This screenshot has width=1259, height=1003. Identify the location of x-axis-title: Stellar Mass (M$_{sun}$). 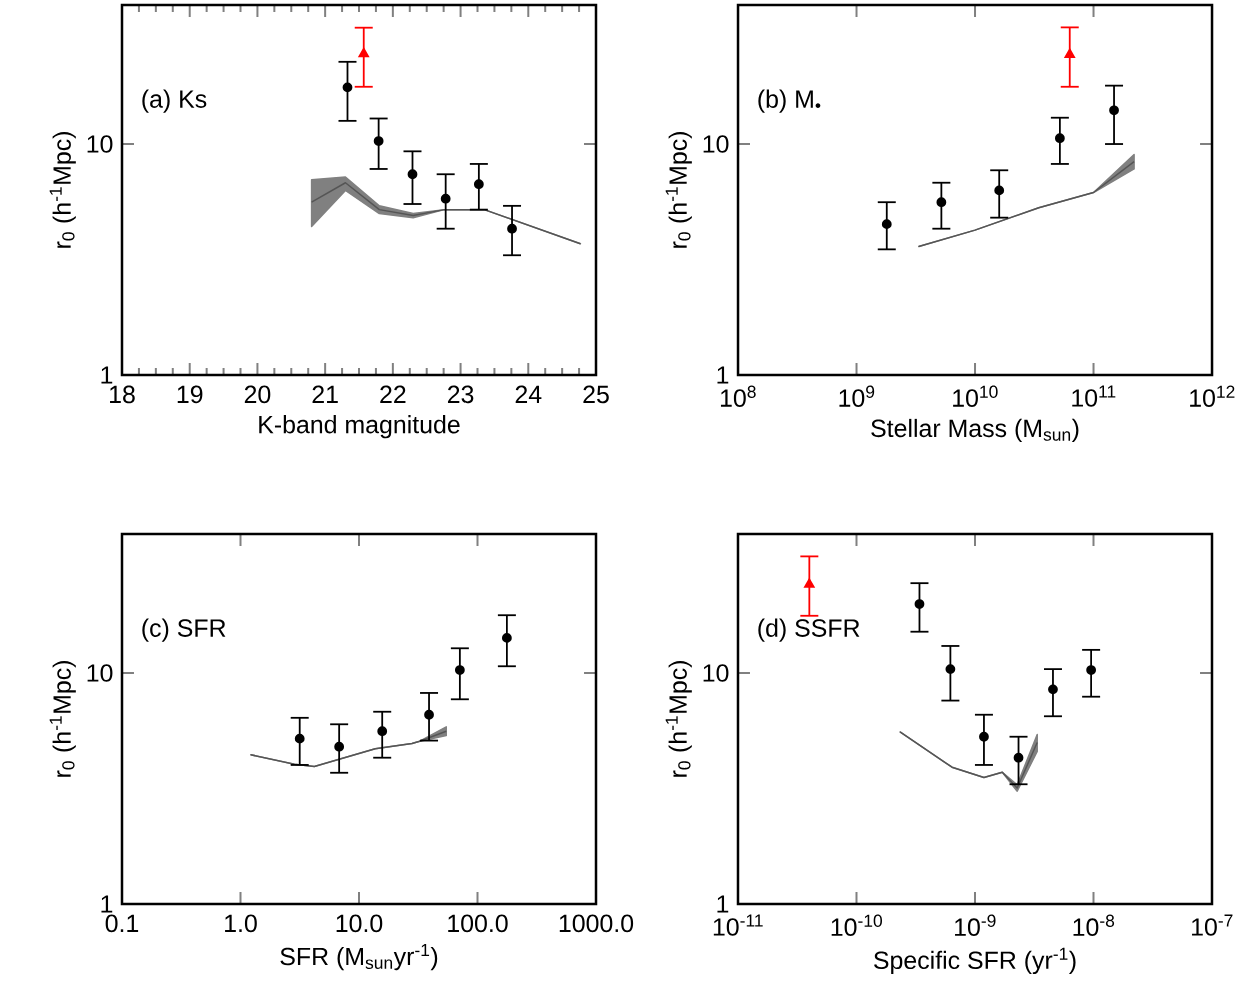
(975, 430).